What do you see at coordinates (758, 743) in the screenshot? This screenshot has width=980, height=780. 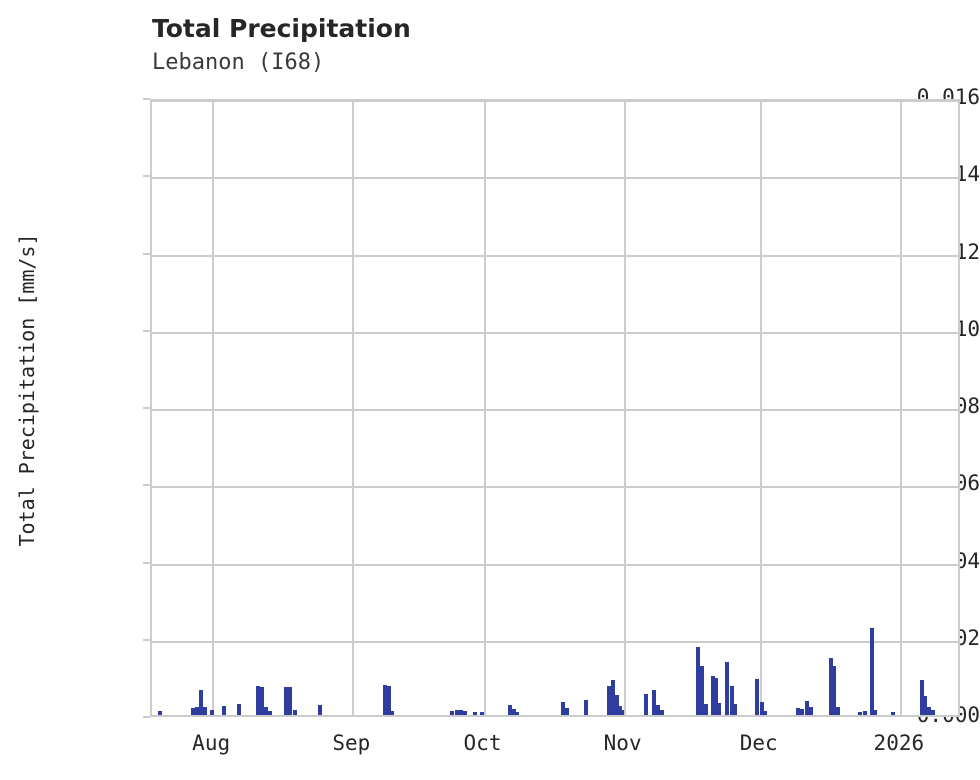 I see `x-axis-tick-label: Dec` at bounding box center [758, 743].